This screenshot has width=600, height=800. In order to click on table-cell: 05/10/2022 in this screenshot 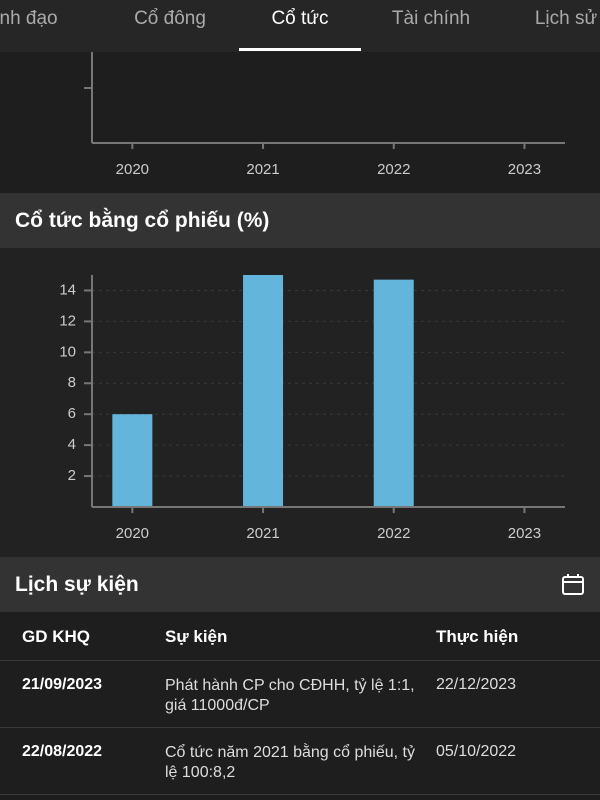, I will do `click(476, 751)`.